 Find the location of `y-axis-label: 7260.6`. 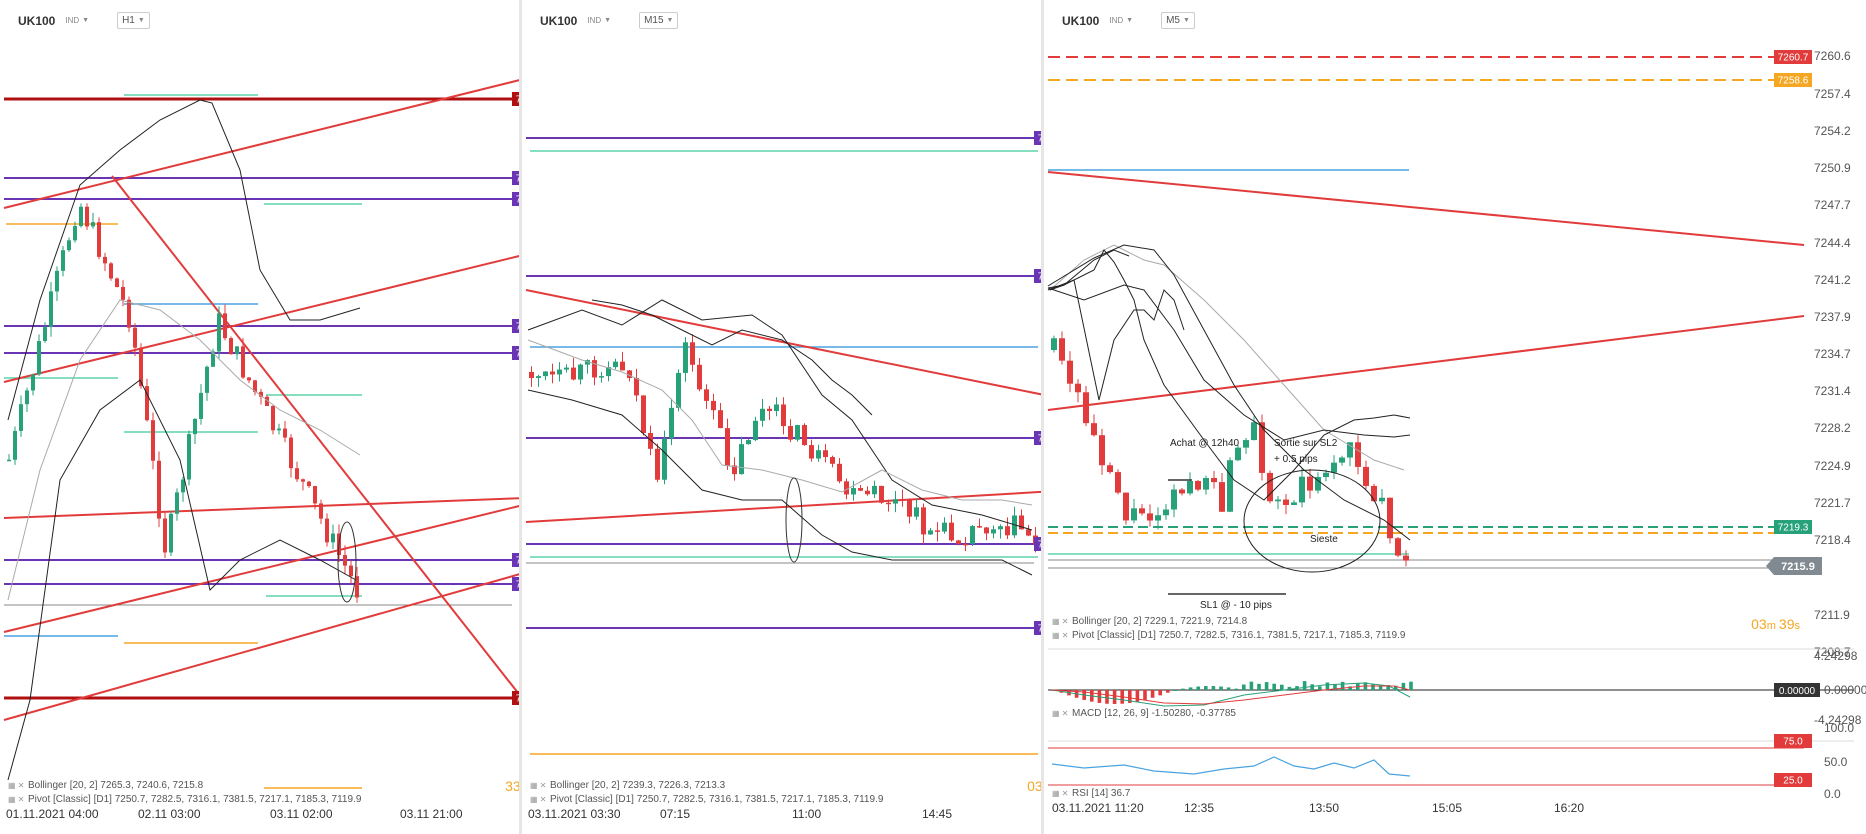

y-axis-label: 7260.6 is located at coordinates (1832, 56).